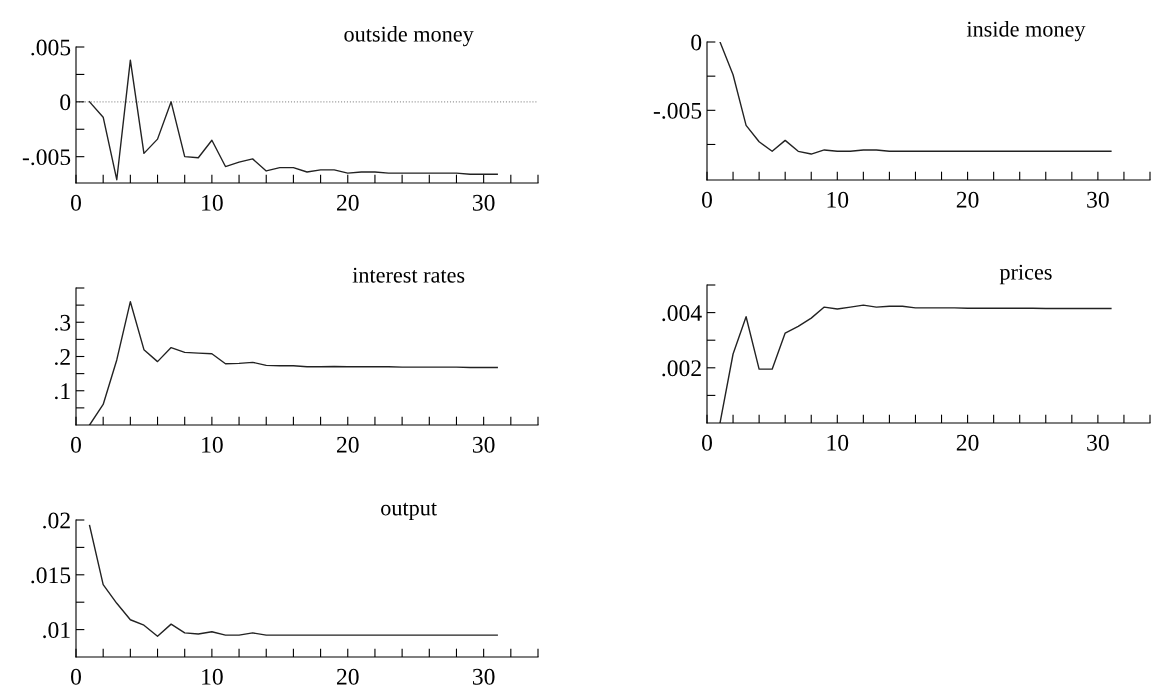 This screenshot has height=695, width=1158. What do you see at coordinates (51, 47) in the screenshot?
I see `y-tick-label: .005` at bounding box center [51, 47].